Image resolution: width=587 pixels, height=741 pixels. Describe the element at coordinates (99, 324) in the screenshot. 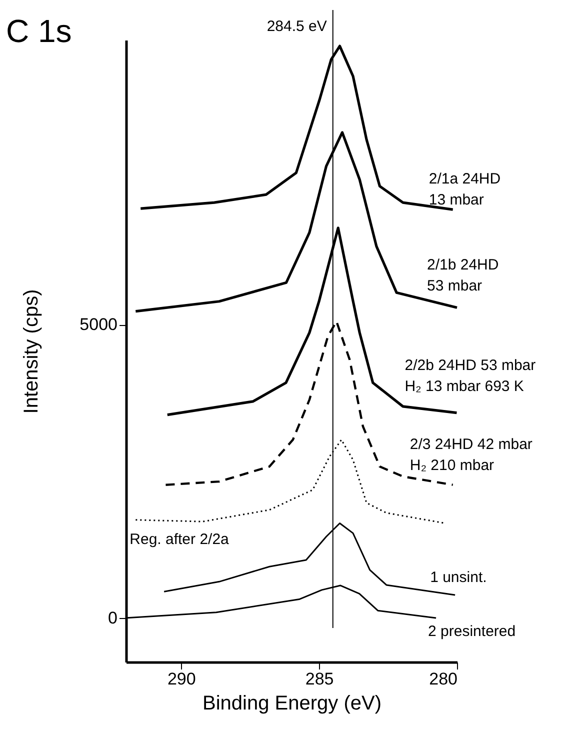

I see `y-tick-label: 5000` at that location.